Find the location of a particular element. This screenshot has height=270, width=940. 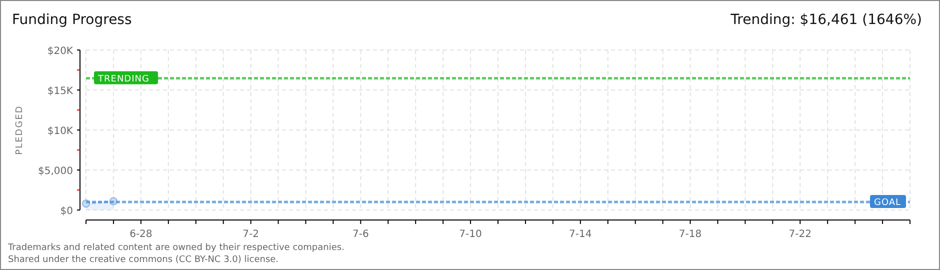

y-tick-label: $5,000 is located at coordinates (55, 171).